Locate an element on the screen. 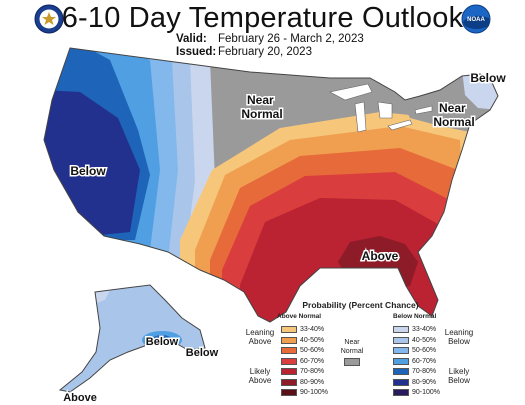  legend-below-row: 40-50% is located at coordinates (414, 340).